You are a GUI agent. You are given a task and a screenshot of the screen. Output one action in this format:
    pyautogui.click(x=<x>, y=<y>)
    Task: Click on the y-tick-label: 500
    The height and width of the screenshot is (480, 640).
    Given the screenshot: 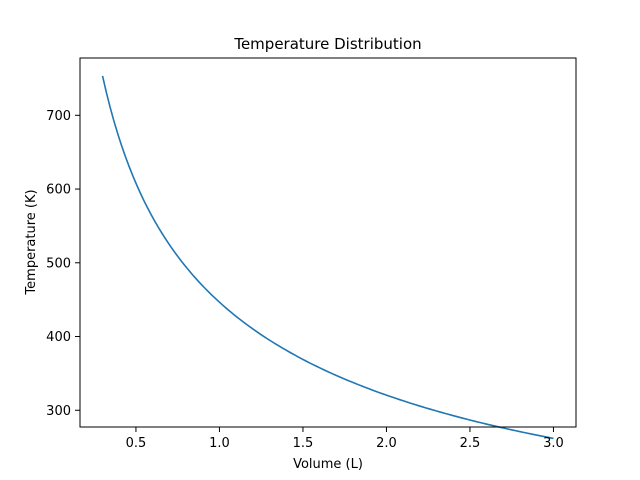 What is the action you would take?
    pyautogui.click(x=58, y=263)
    